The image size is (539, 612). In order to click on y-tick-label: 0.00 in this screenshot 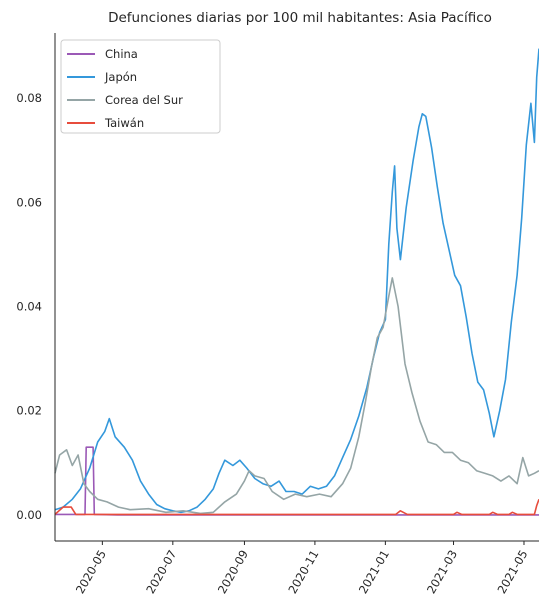, I will do `click(29, 515)`.